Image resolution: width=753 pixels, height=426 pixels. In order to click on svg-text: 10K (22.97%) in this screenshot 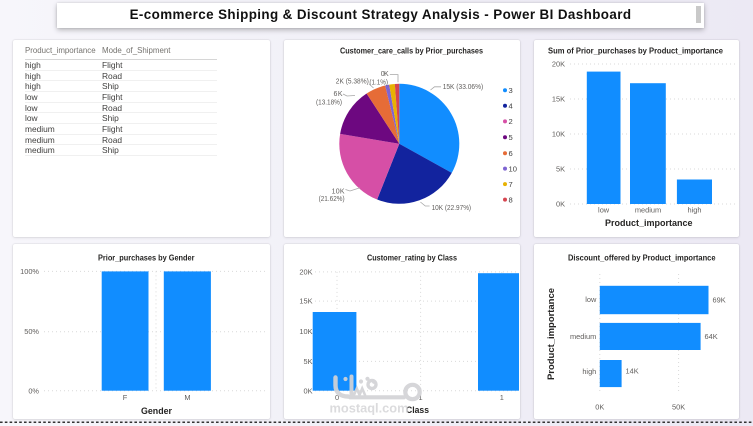, I will do `click(452, 208)`.